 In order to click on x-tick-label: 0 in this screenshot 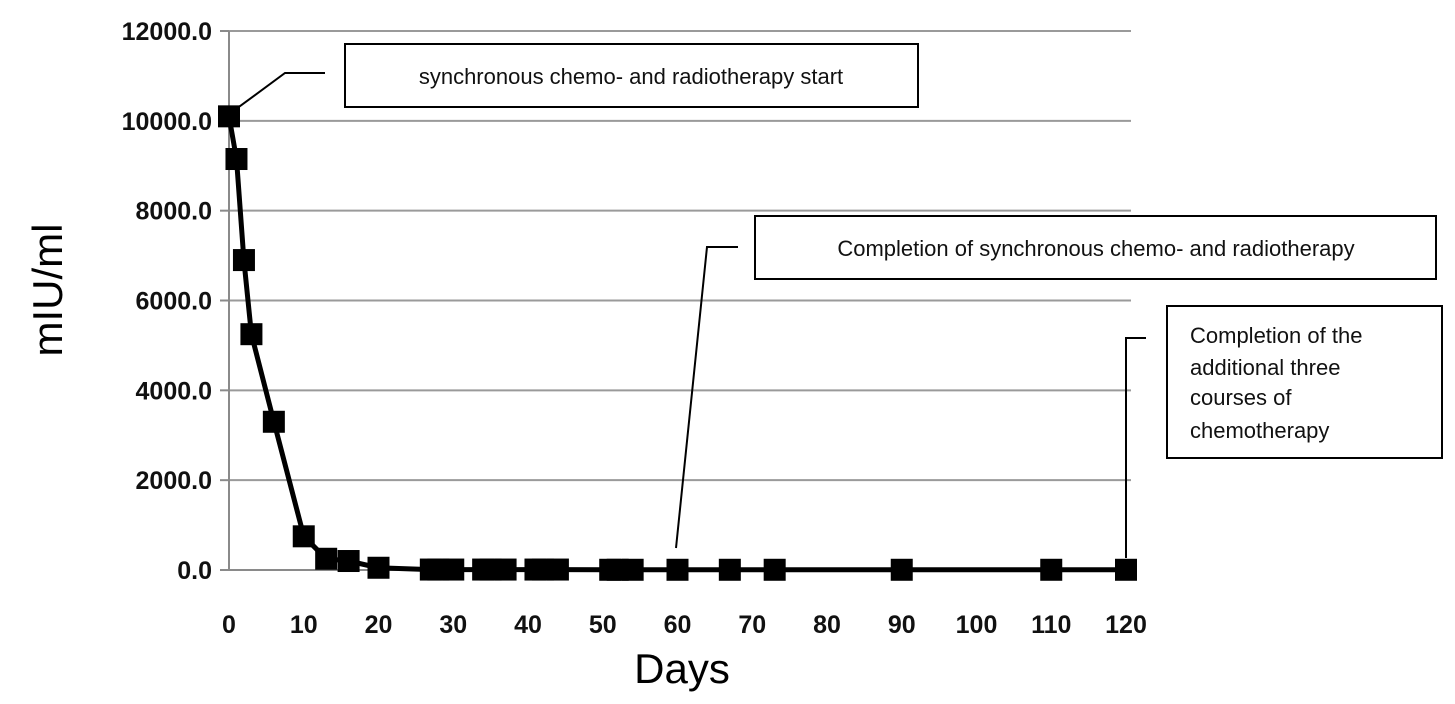, I will do `click(229, 625)`.